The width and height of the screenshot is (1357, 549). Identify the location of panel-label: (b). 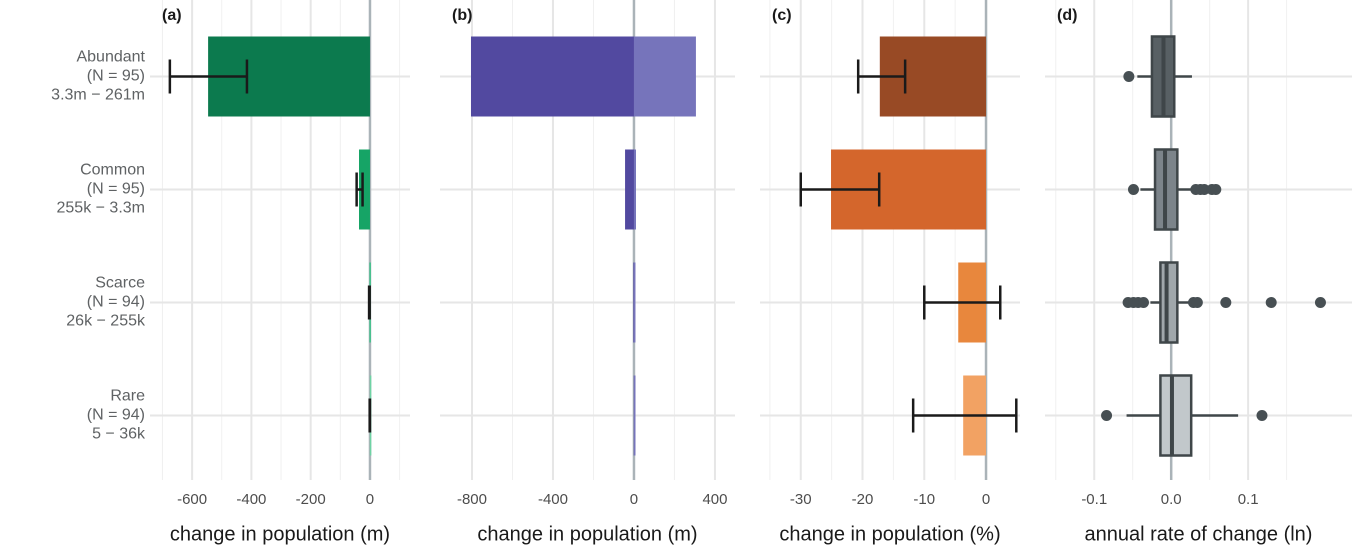
(462, 15).